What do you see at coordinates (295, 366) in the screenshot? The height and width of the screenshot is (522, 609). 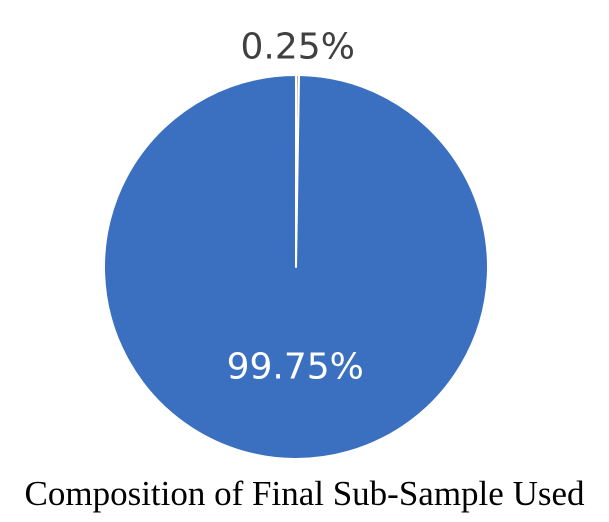 I see `pie-slice-label-1: 99.75%` at bounding box center [295, 366].